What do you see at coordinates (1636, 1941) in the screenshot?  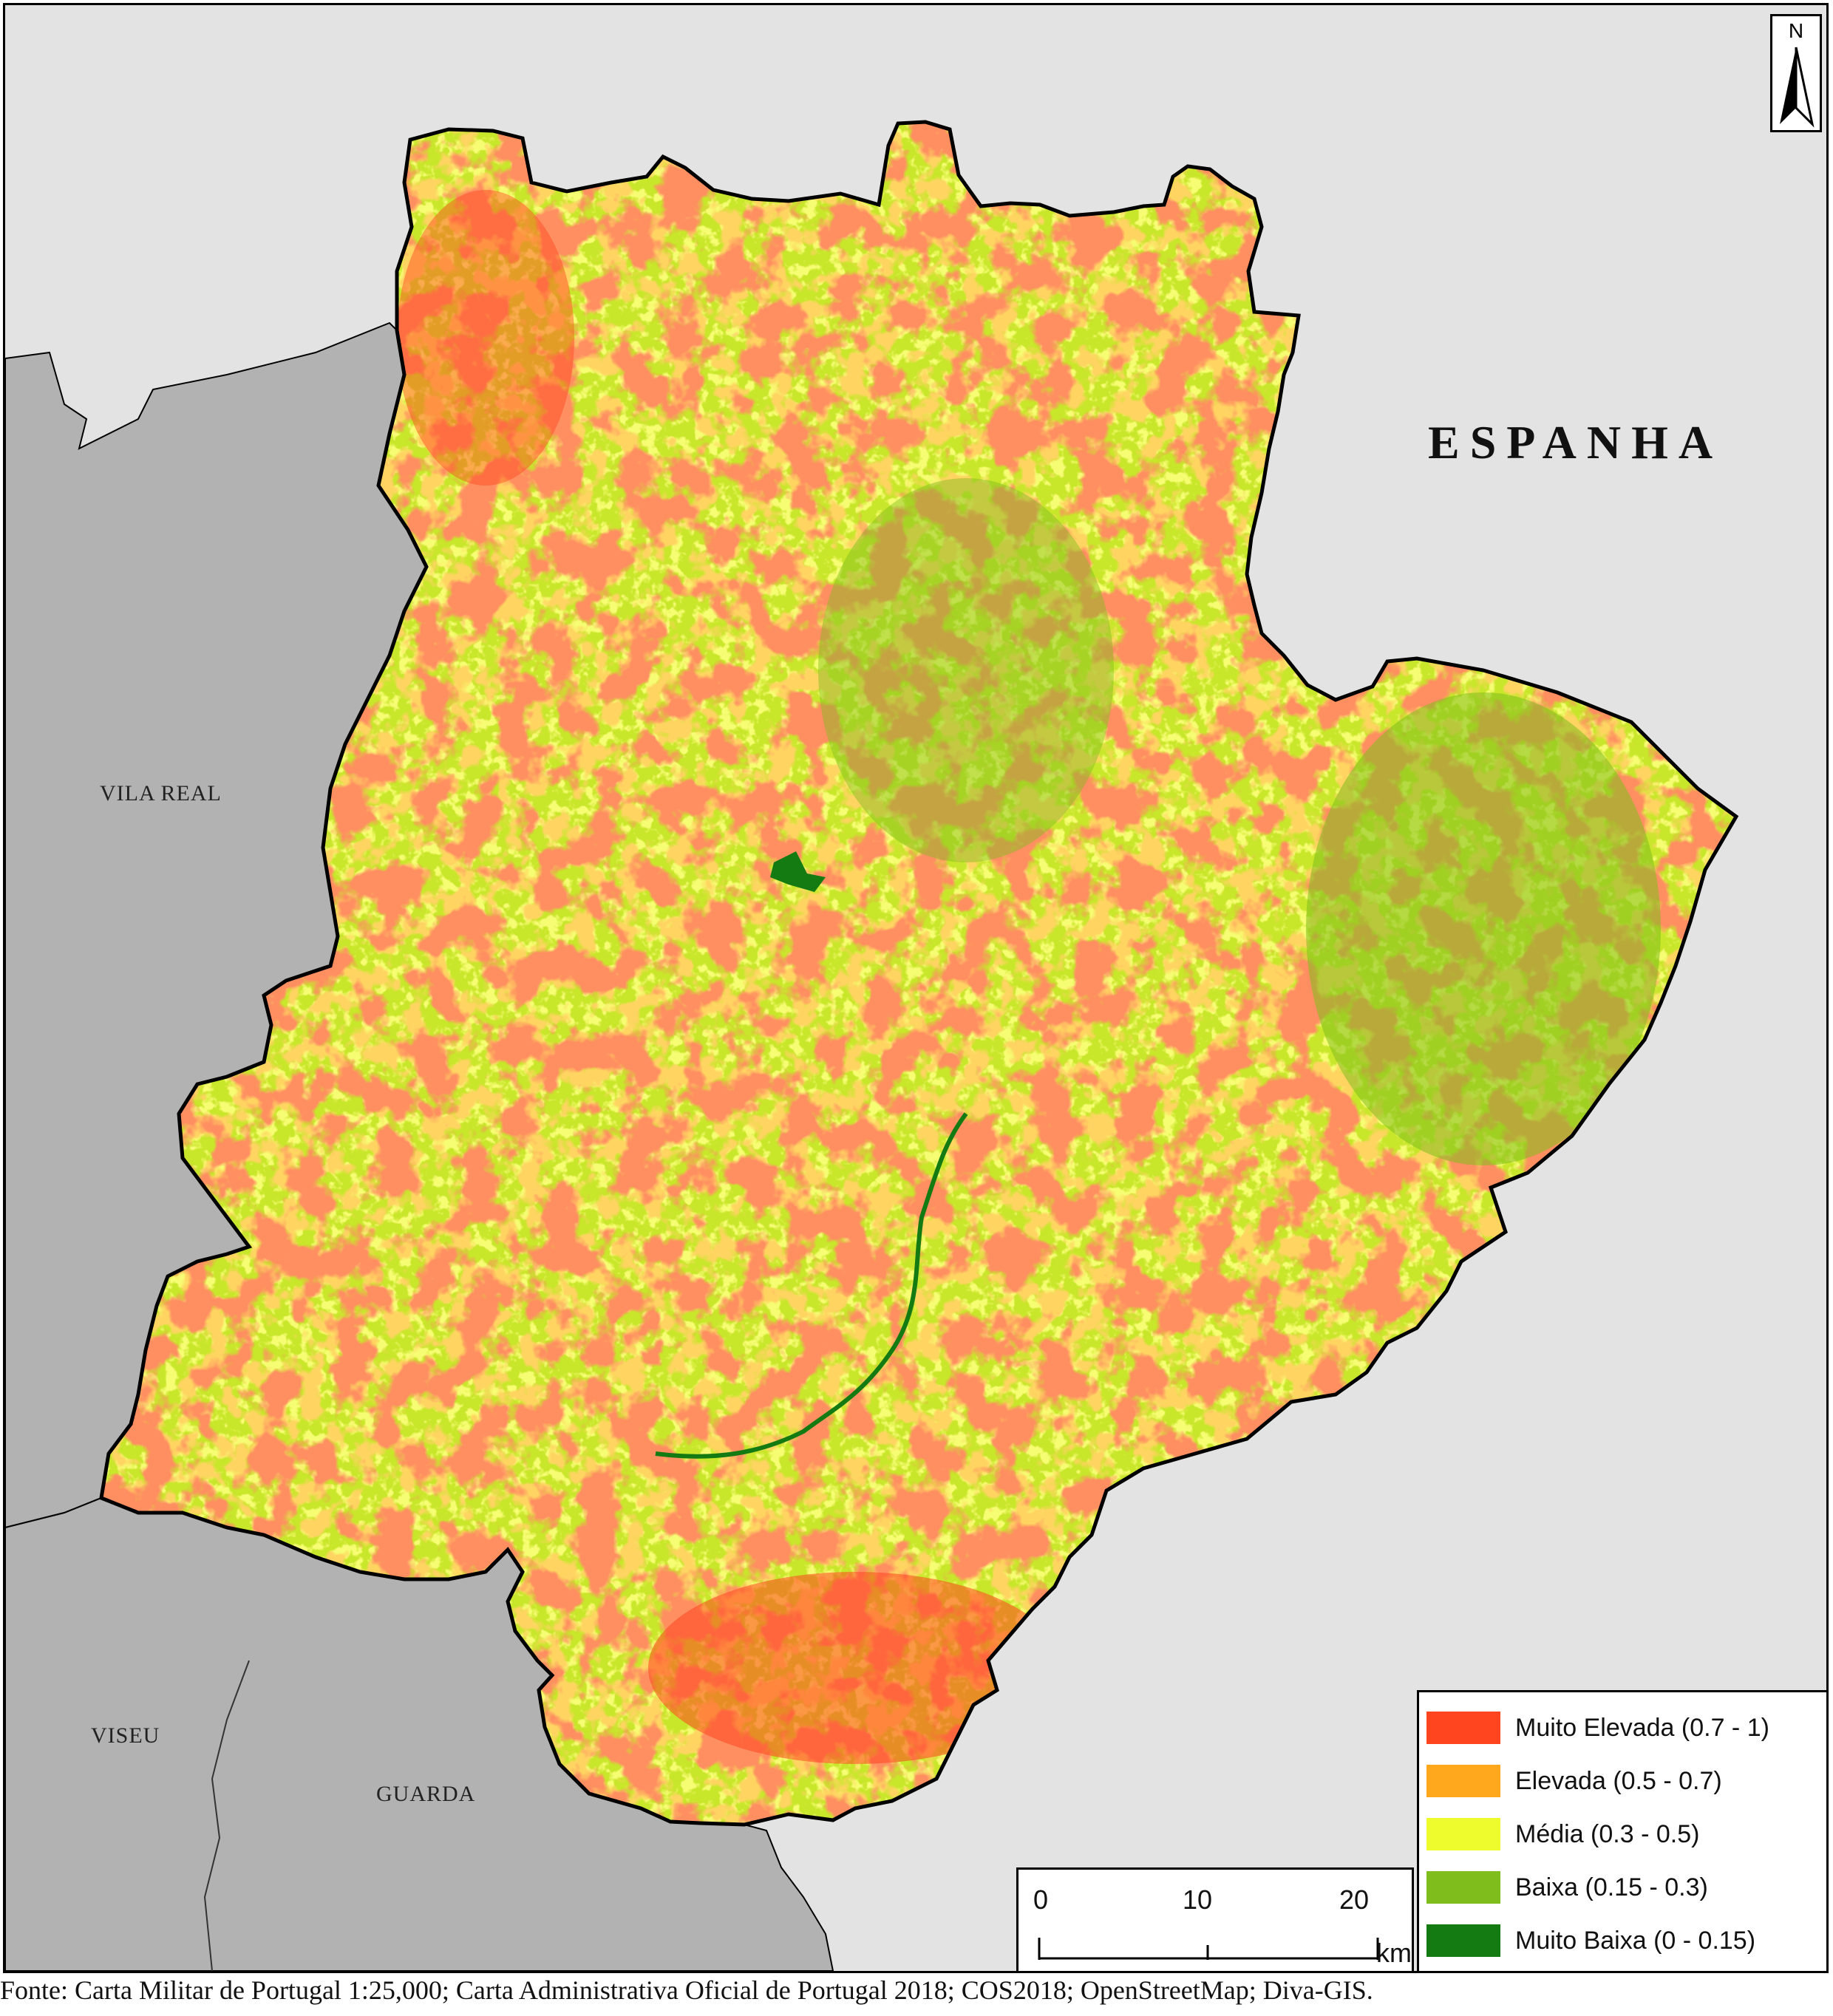 I see `legend-label: Muito Baixa (0 - 0.15)` at bounding box center [1636, 1941].